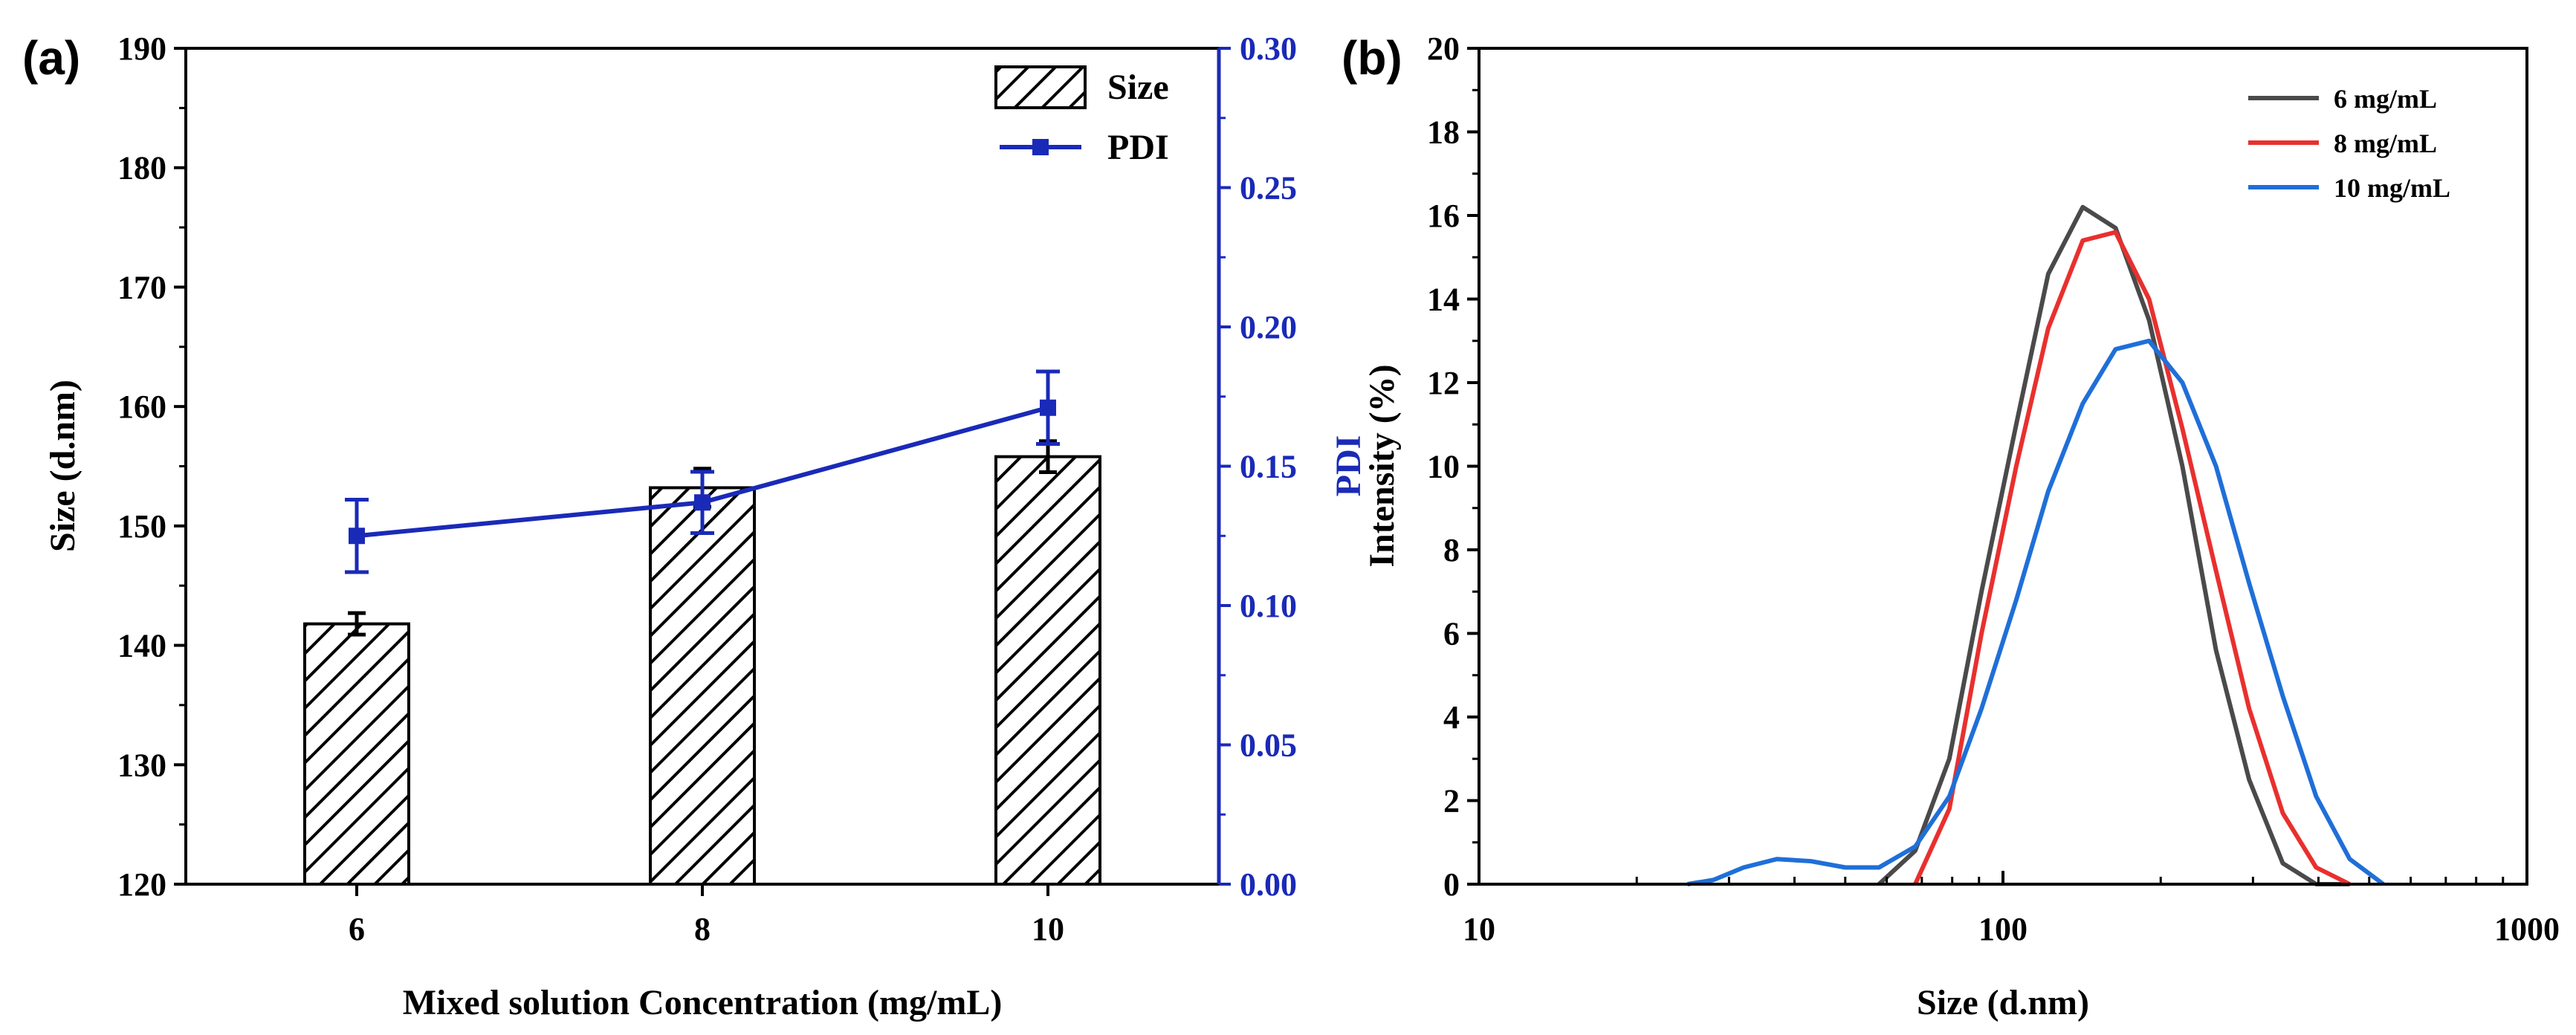  What do you see at coordinates (1348, 466) in the screenshot?
I see `y2-axis-title: PDI` at bounding box center [1348, 466].